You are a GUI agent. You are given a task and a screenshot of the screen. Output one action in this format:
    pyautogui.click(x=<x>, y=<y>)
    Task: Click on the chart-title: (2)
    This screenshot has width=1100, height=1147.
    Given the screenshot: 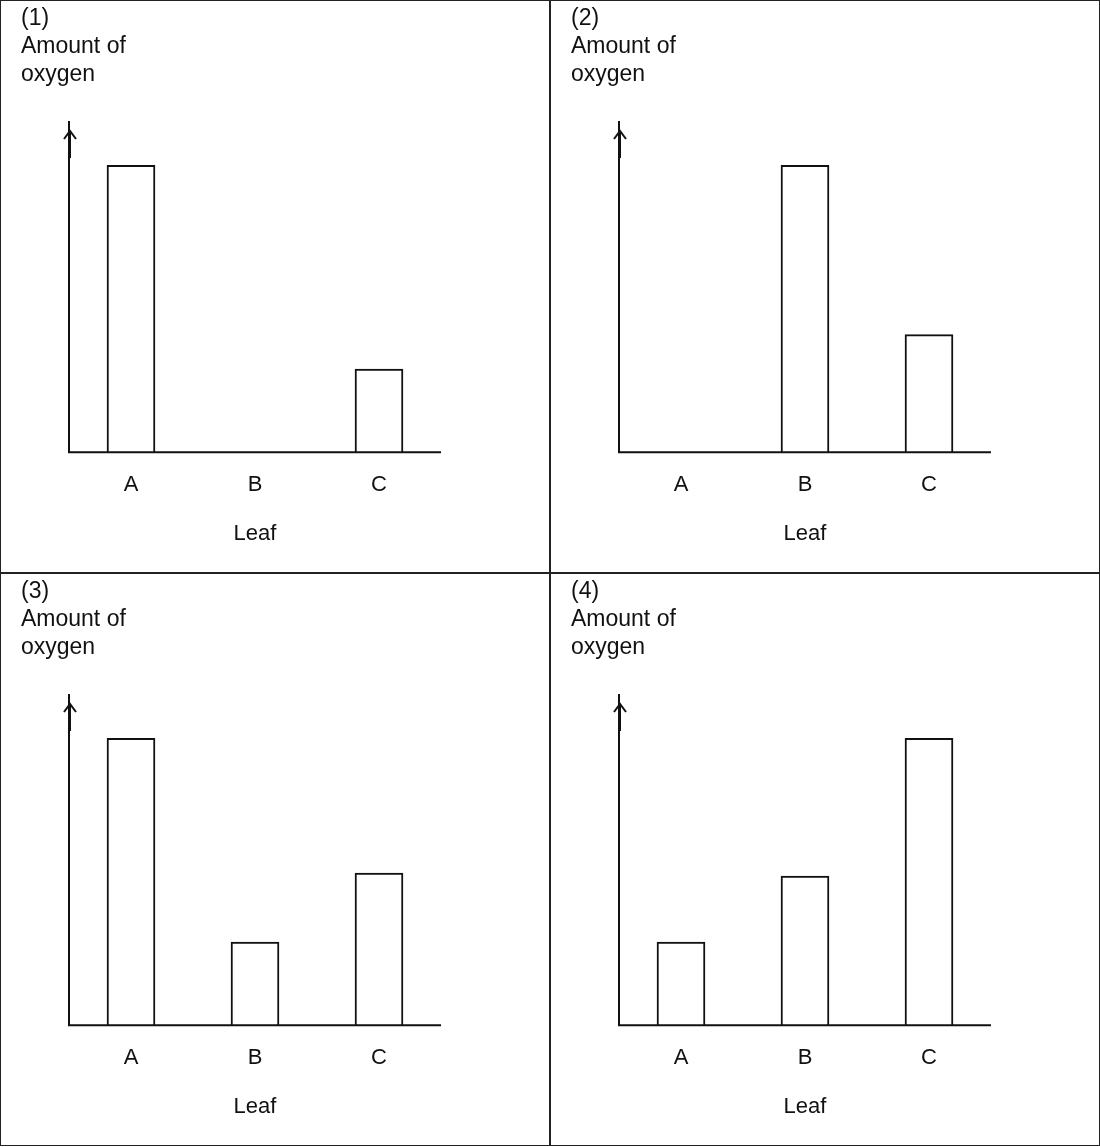 What is the action you would take?
    pyautogui.click(x=586, y=17)
    